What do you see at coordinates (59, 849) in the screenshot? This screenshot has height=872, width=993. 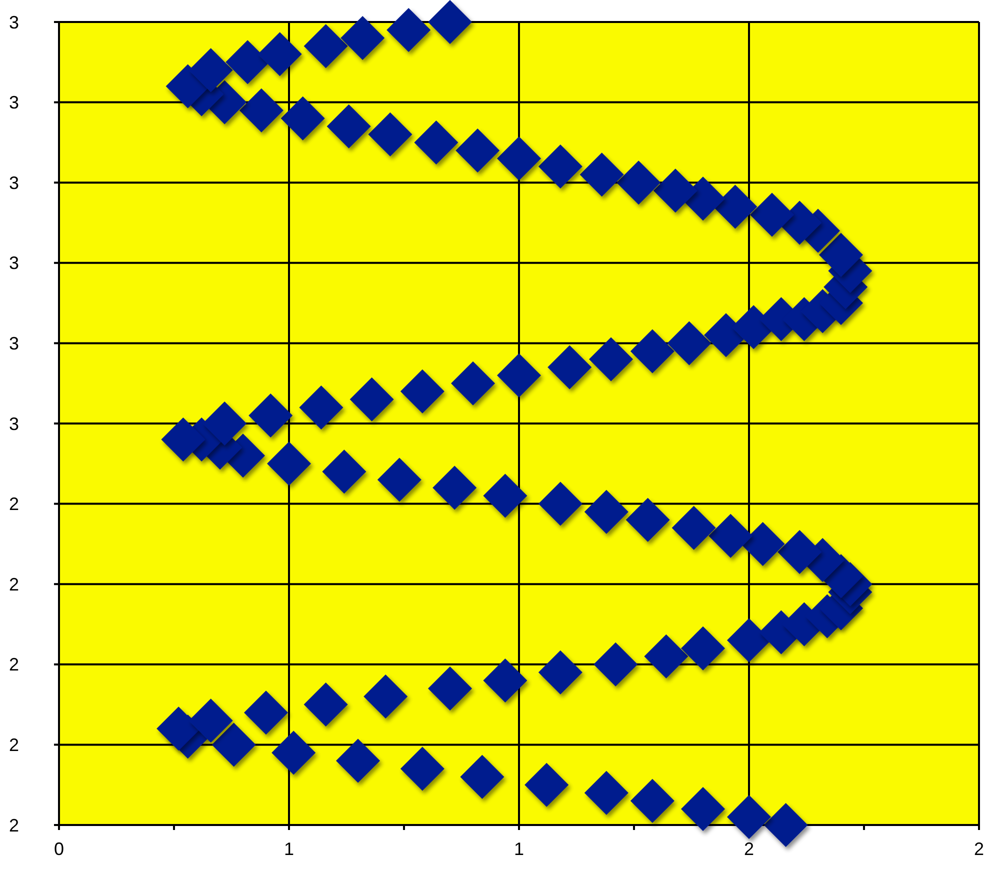 I see `x-tick-label: 0` at bounding box center [59, 849].